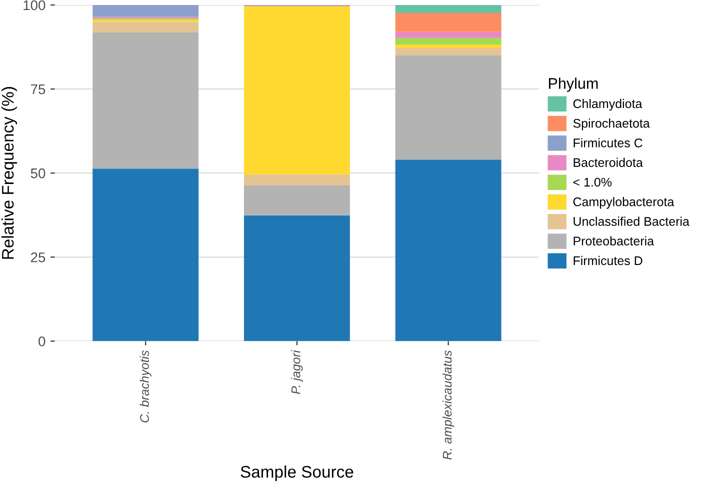  What do you see at coordinates (592, 182) in the screenshot?
I see `legend-label: < 1.0%` at bounding box center [592, 182].